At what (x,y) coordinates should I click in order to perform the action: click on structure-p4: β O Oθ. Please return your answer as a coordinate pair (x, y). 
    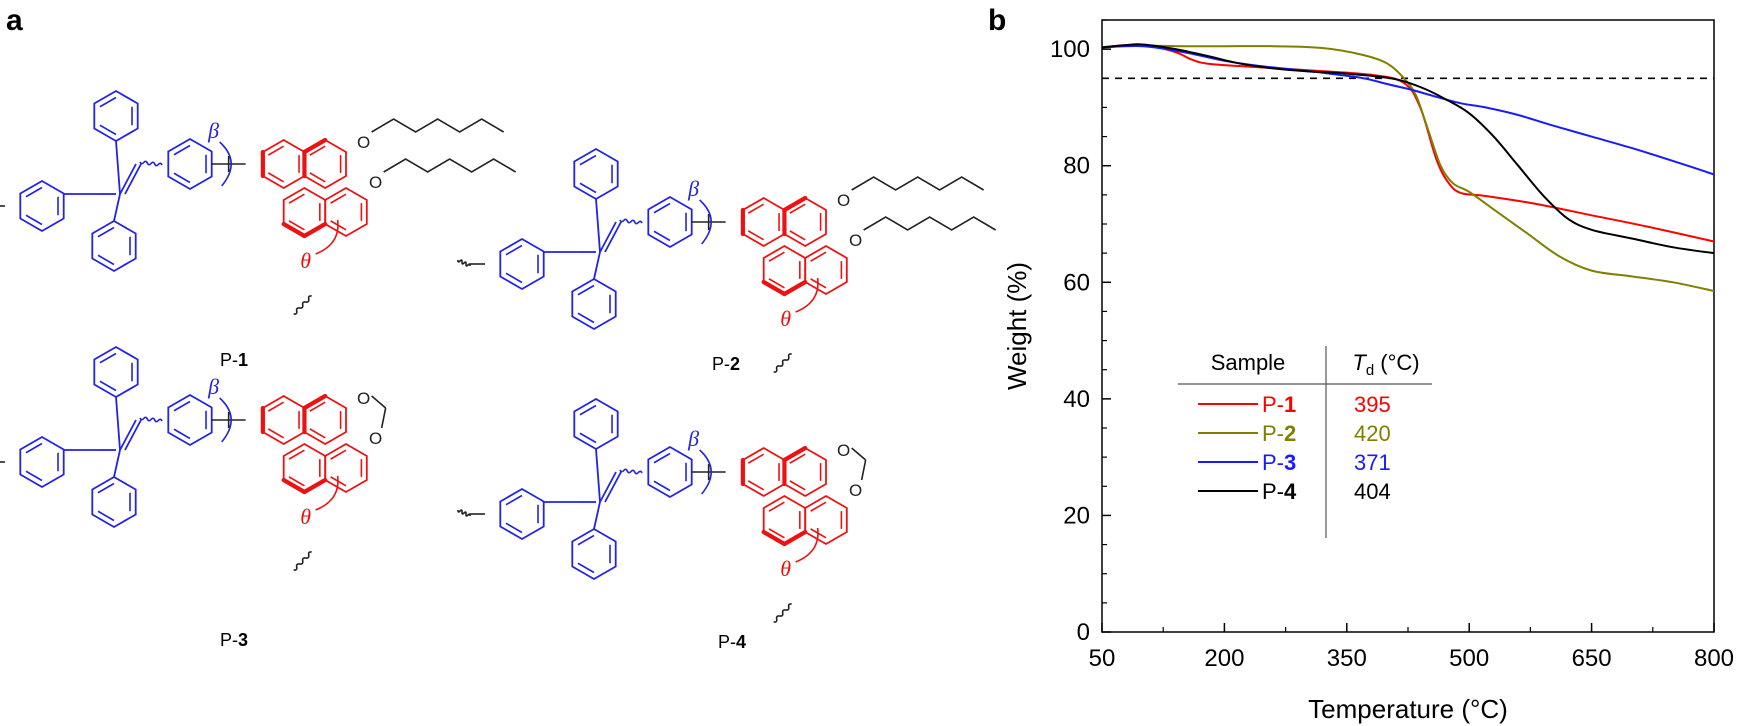
    Looking at the image, I should click on (662, 510).